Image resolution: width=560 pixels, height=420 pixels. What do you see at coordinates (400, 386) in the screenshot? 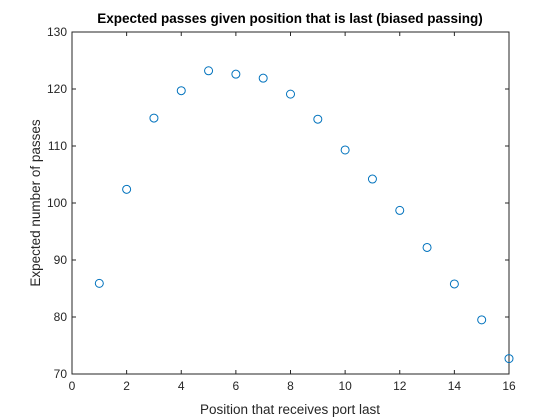
I see `x-tick-label: 12` at bounding box center [400, 386].